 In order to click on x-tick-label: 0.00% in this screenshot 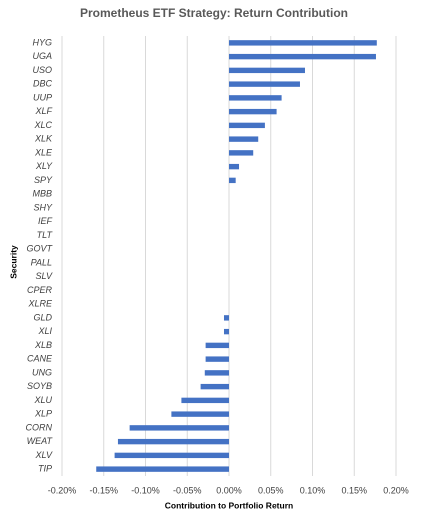, I will do `click(229, 490)`.